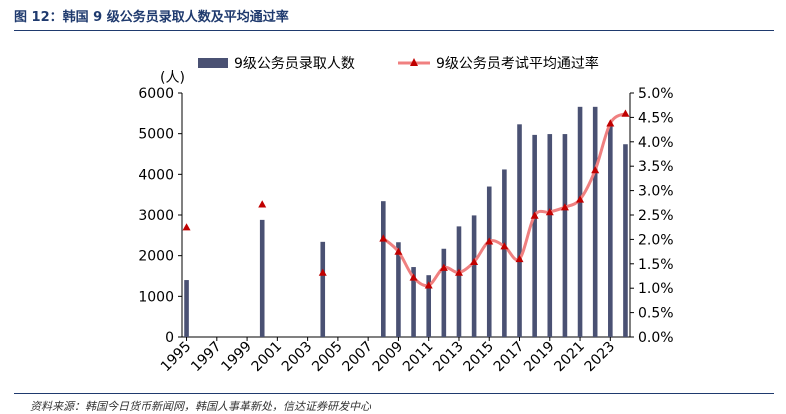  I want to click on y-right-tick-label: 1.0%, so click(656, 289).